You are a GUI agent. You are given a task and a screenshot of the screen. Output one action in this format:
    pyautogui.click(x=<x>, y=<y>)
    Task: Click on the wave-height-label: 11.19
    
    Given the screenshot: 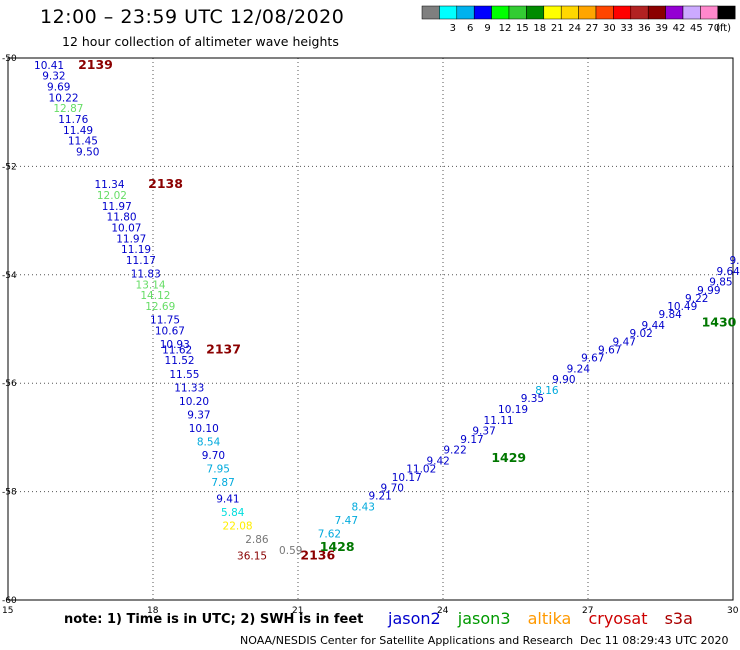 What is the action you would take?
    pyautogui.click(x=136, y=250)
    